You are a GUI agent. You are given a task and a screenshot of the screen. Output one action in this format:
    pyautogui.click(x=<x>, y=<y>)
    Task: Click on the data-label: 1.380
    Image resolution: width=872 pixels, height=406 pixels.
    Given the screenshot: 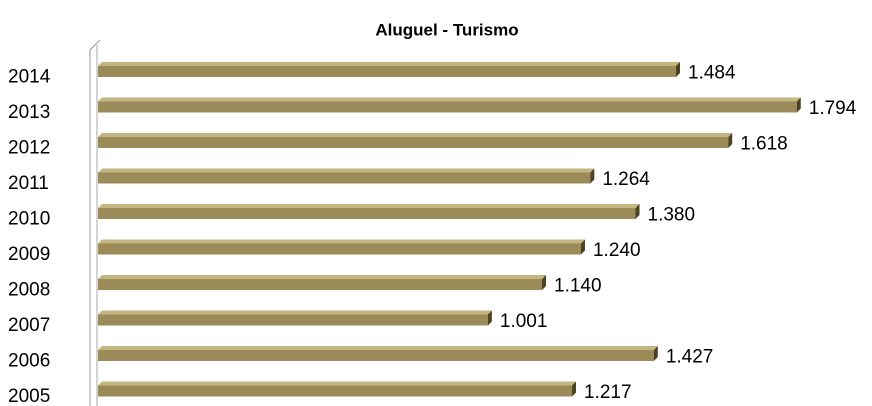 What is the action you would take?
    pyautogui.click(x=672, y=215)
    